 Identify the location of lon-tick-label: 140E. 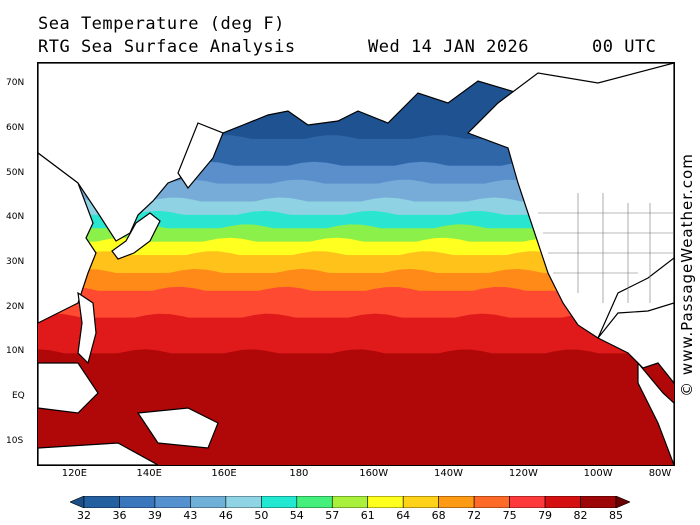
(149, 473).